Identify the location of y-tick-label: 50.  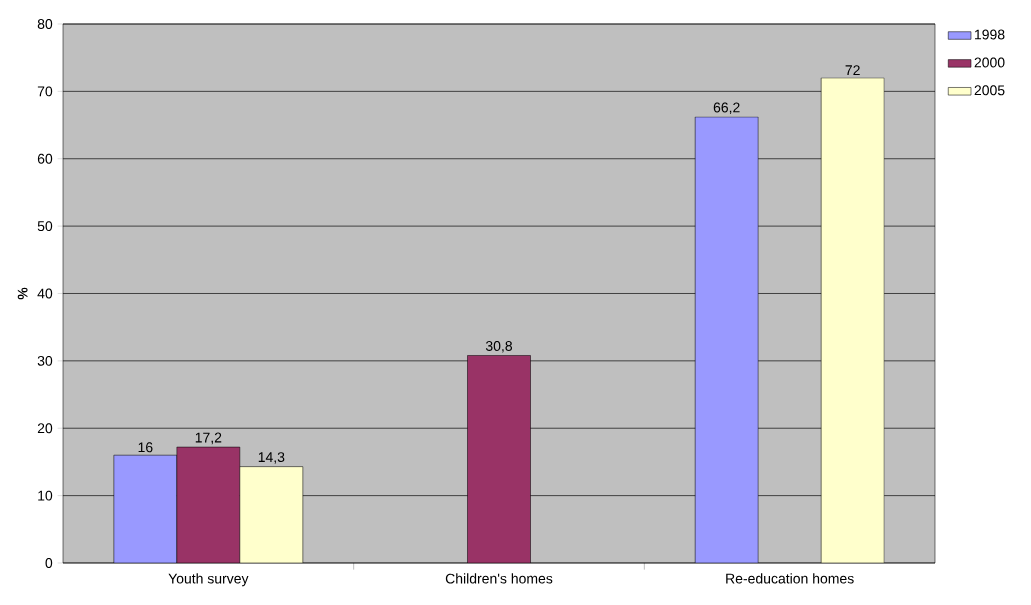
(45, 226).